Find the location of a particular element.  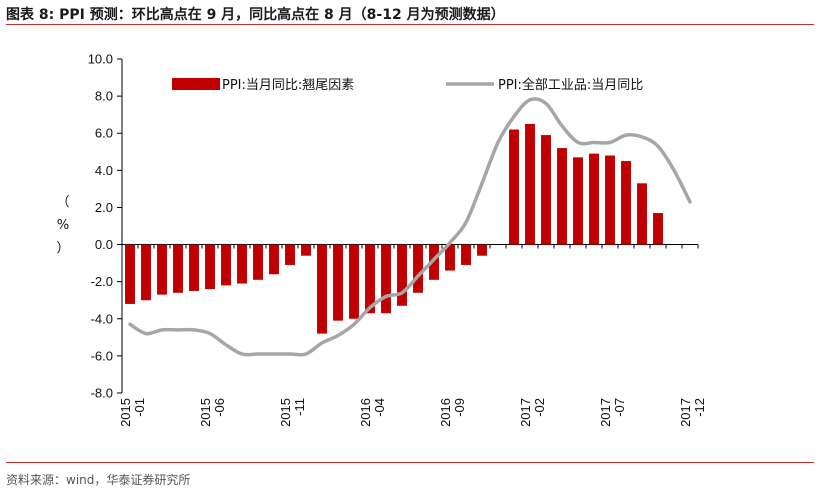

x-tick-label: 2015 -06 is located at coordinates (212, 412).